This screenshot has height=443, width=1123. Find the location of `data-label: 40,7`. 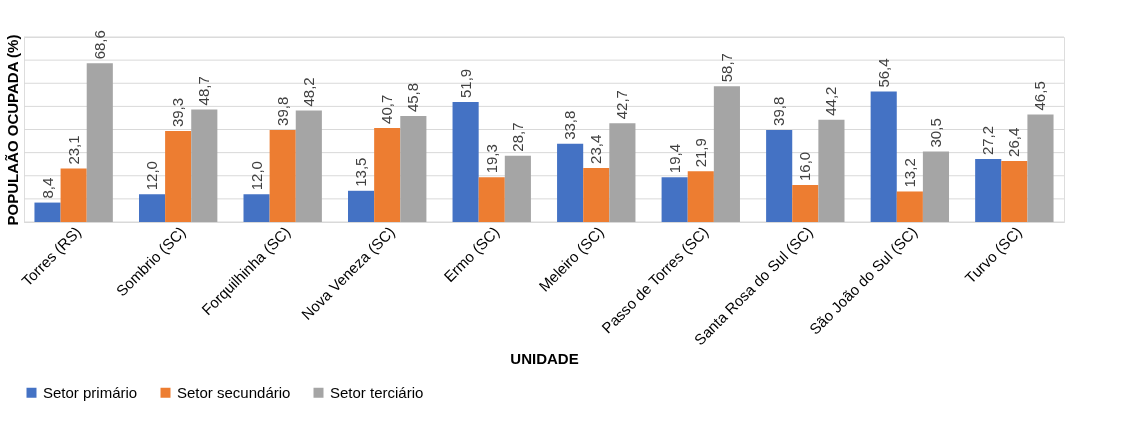

data-label: 40,7 is located at coordinates (387, 109).